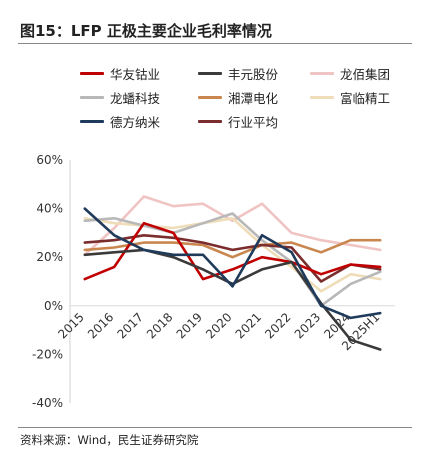 The height and width of the screenshot is (460, 430). I want to click on legend-item: 丰元股份, so click(238, 73).